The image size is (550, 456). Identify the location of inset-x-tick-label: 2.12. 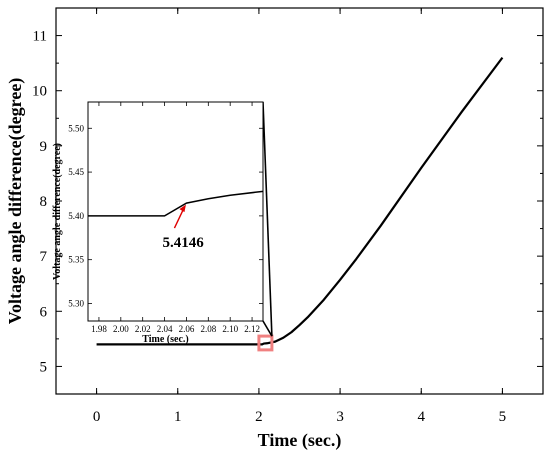
(252, 329).